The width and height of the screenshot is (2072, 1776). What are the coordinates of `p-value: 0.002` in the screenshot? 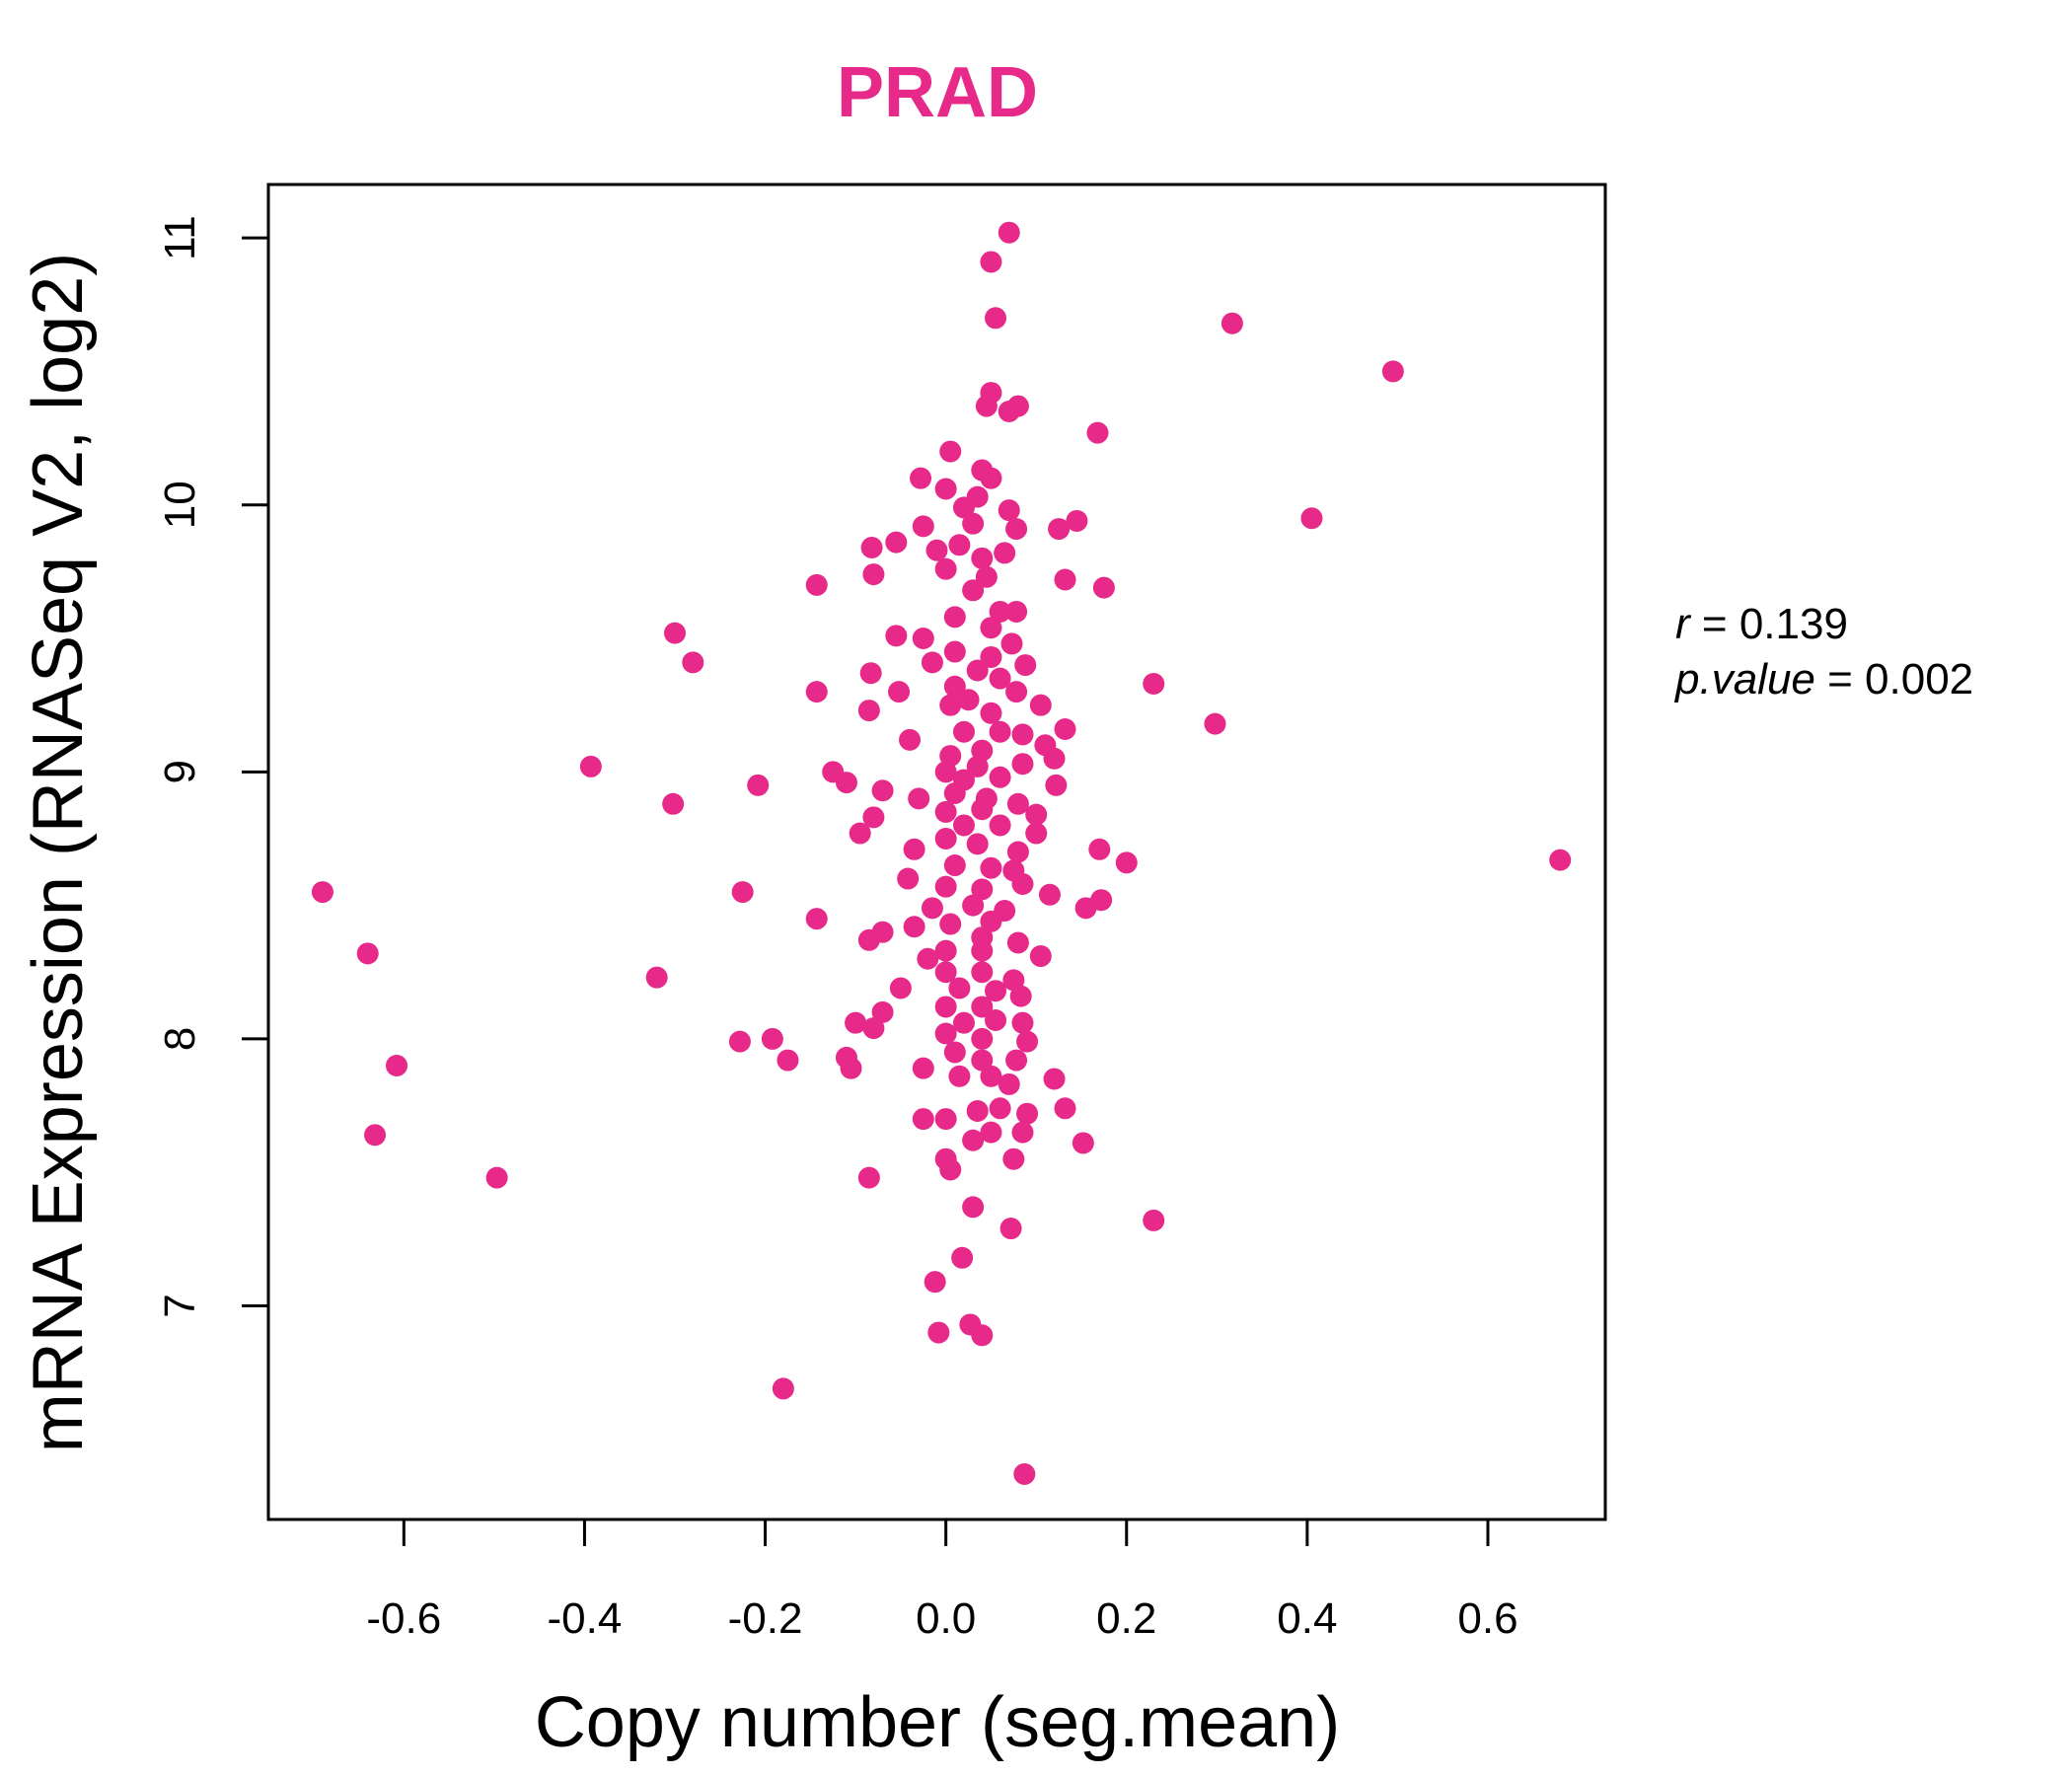 It's located at (1919, 679).